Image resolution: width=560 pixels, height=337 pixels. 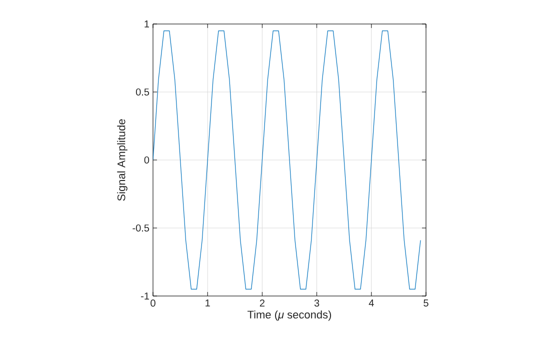 What do you see at coordinates (426, 303) in the screenshot?
I see `x-tick-label: 5` at bounding box center [426, 303].